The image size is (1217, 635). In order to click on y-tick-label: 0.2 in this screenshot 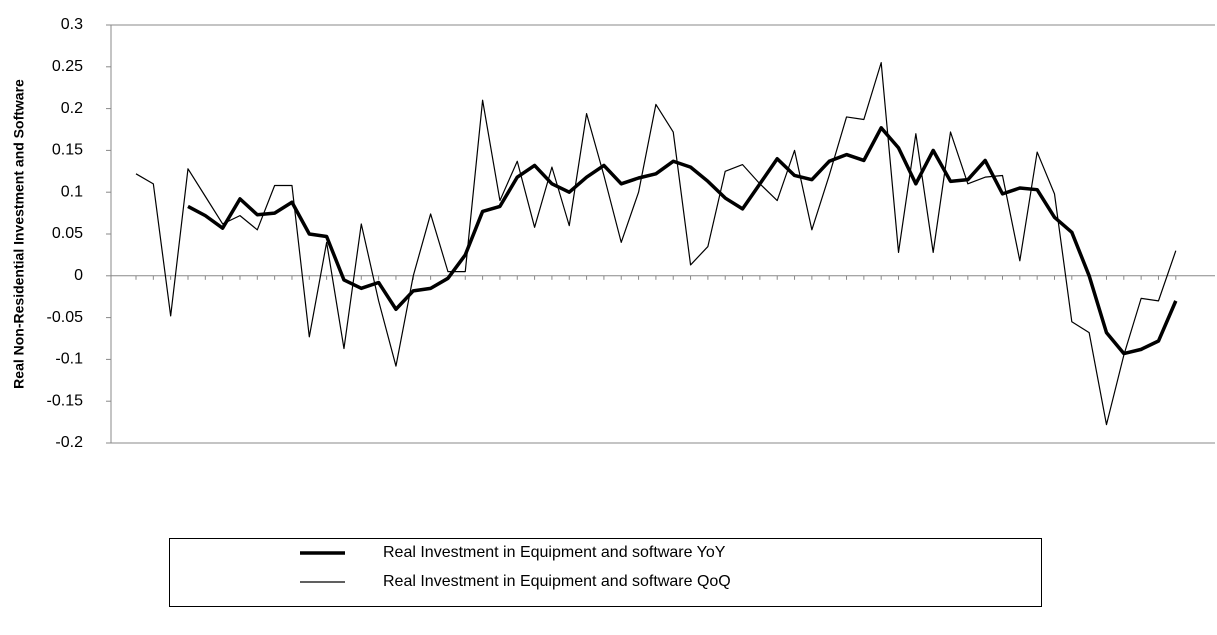, I will do `click(72, 108)`.